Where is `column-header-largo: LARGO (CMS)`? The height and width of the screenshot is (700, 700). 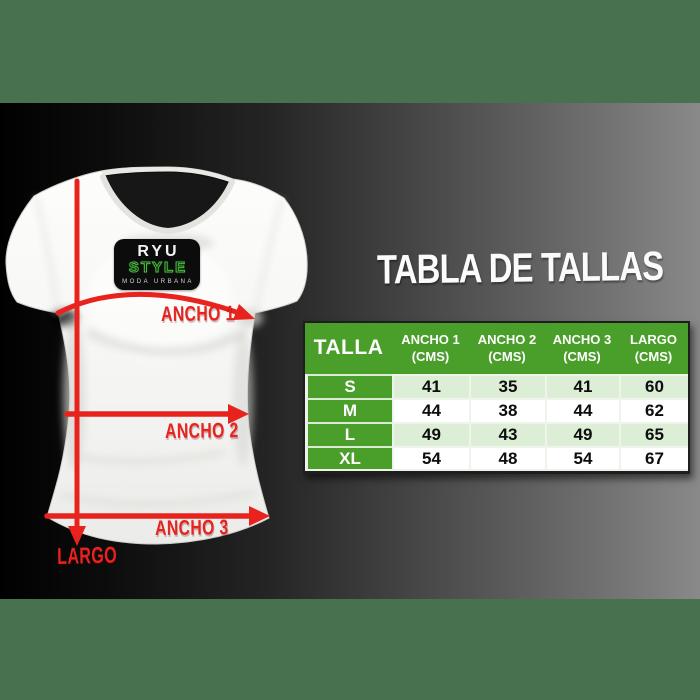
column-header-largo: LARGO (CMS) is located at coordinates (653, 348).